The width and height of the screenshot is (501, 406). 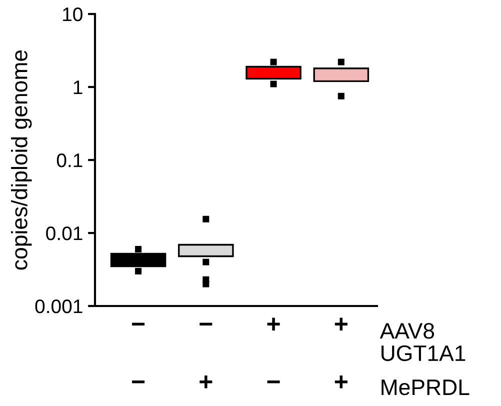 I want to click on y-tick-label: 1, so click(x=78, y=87).